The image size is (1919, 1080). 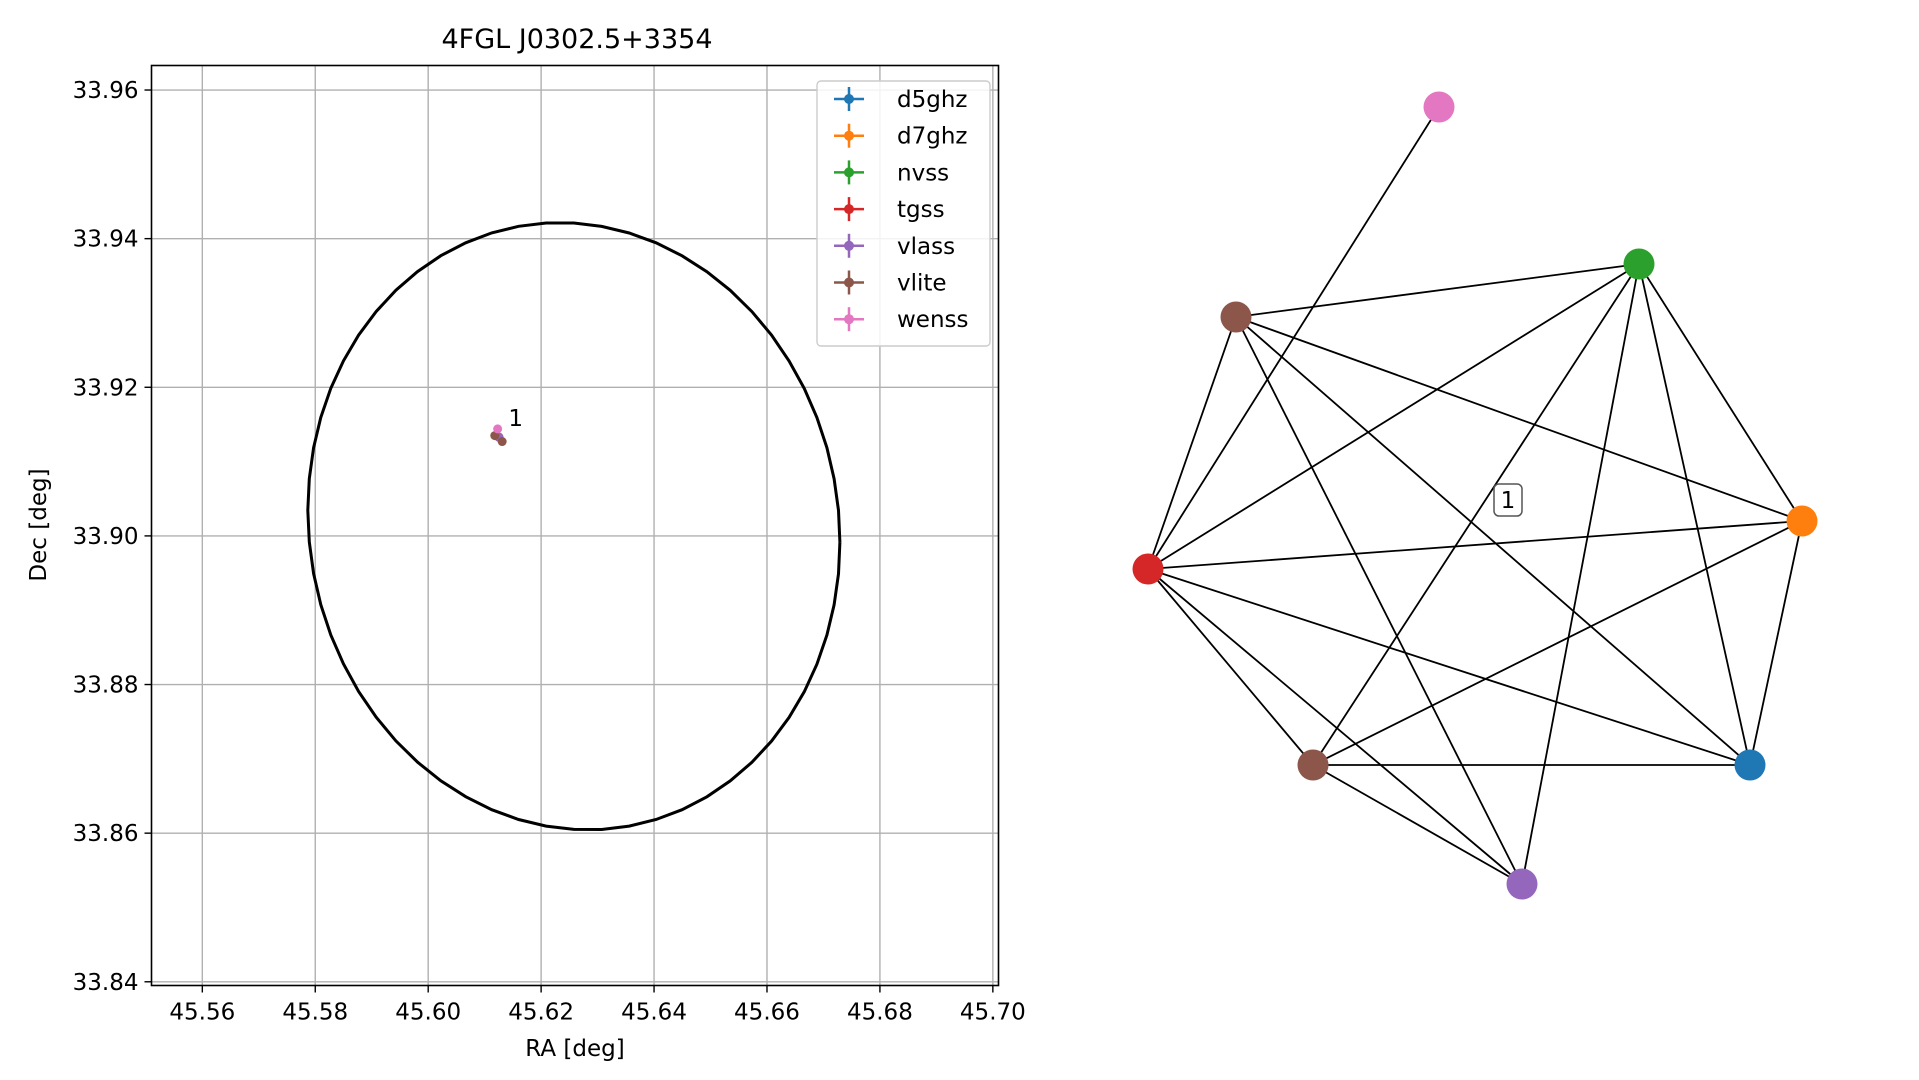 I want to click on edge-nvss-d5ghz, so click(x=1694, y=514).